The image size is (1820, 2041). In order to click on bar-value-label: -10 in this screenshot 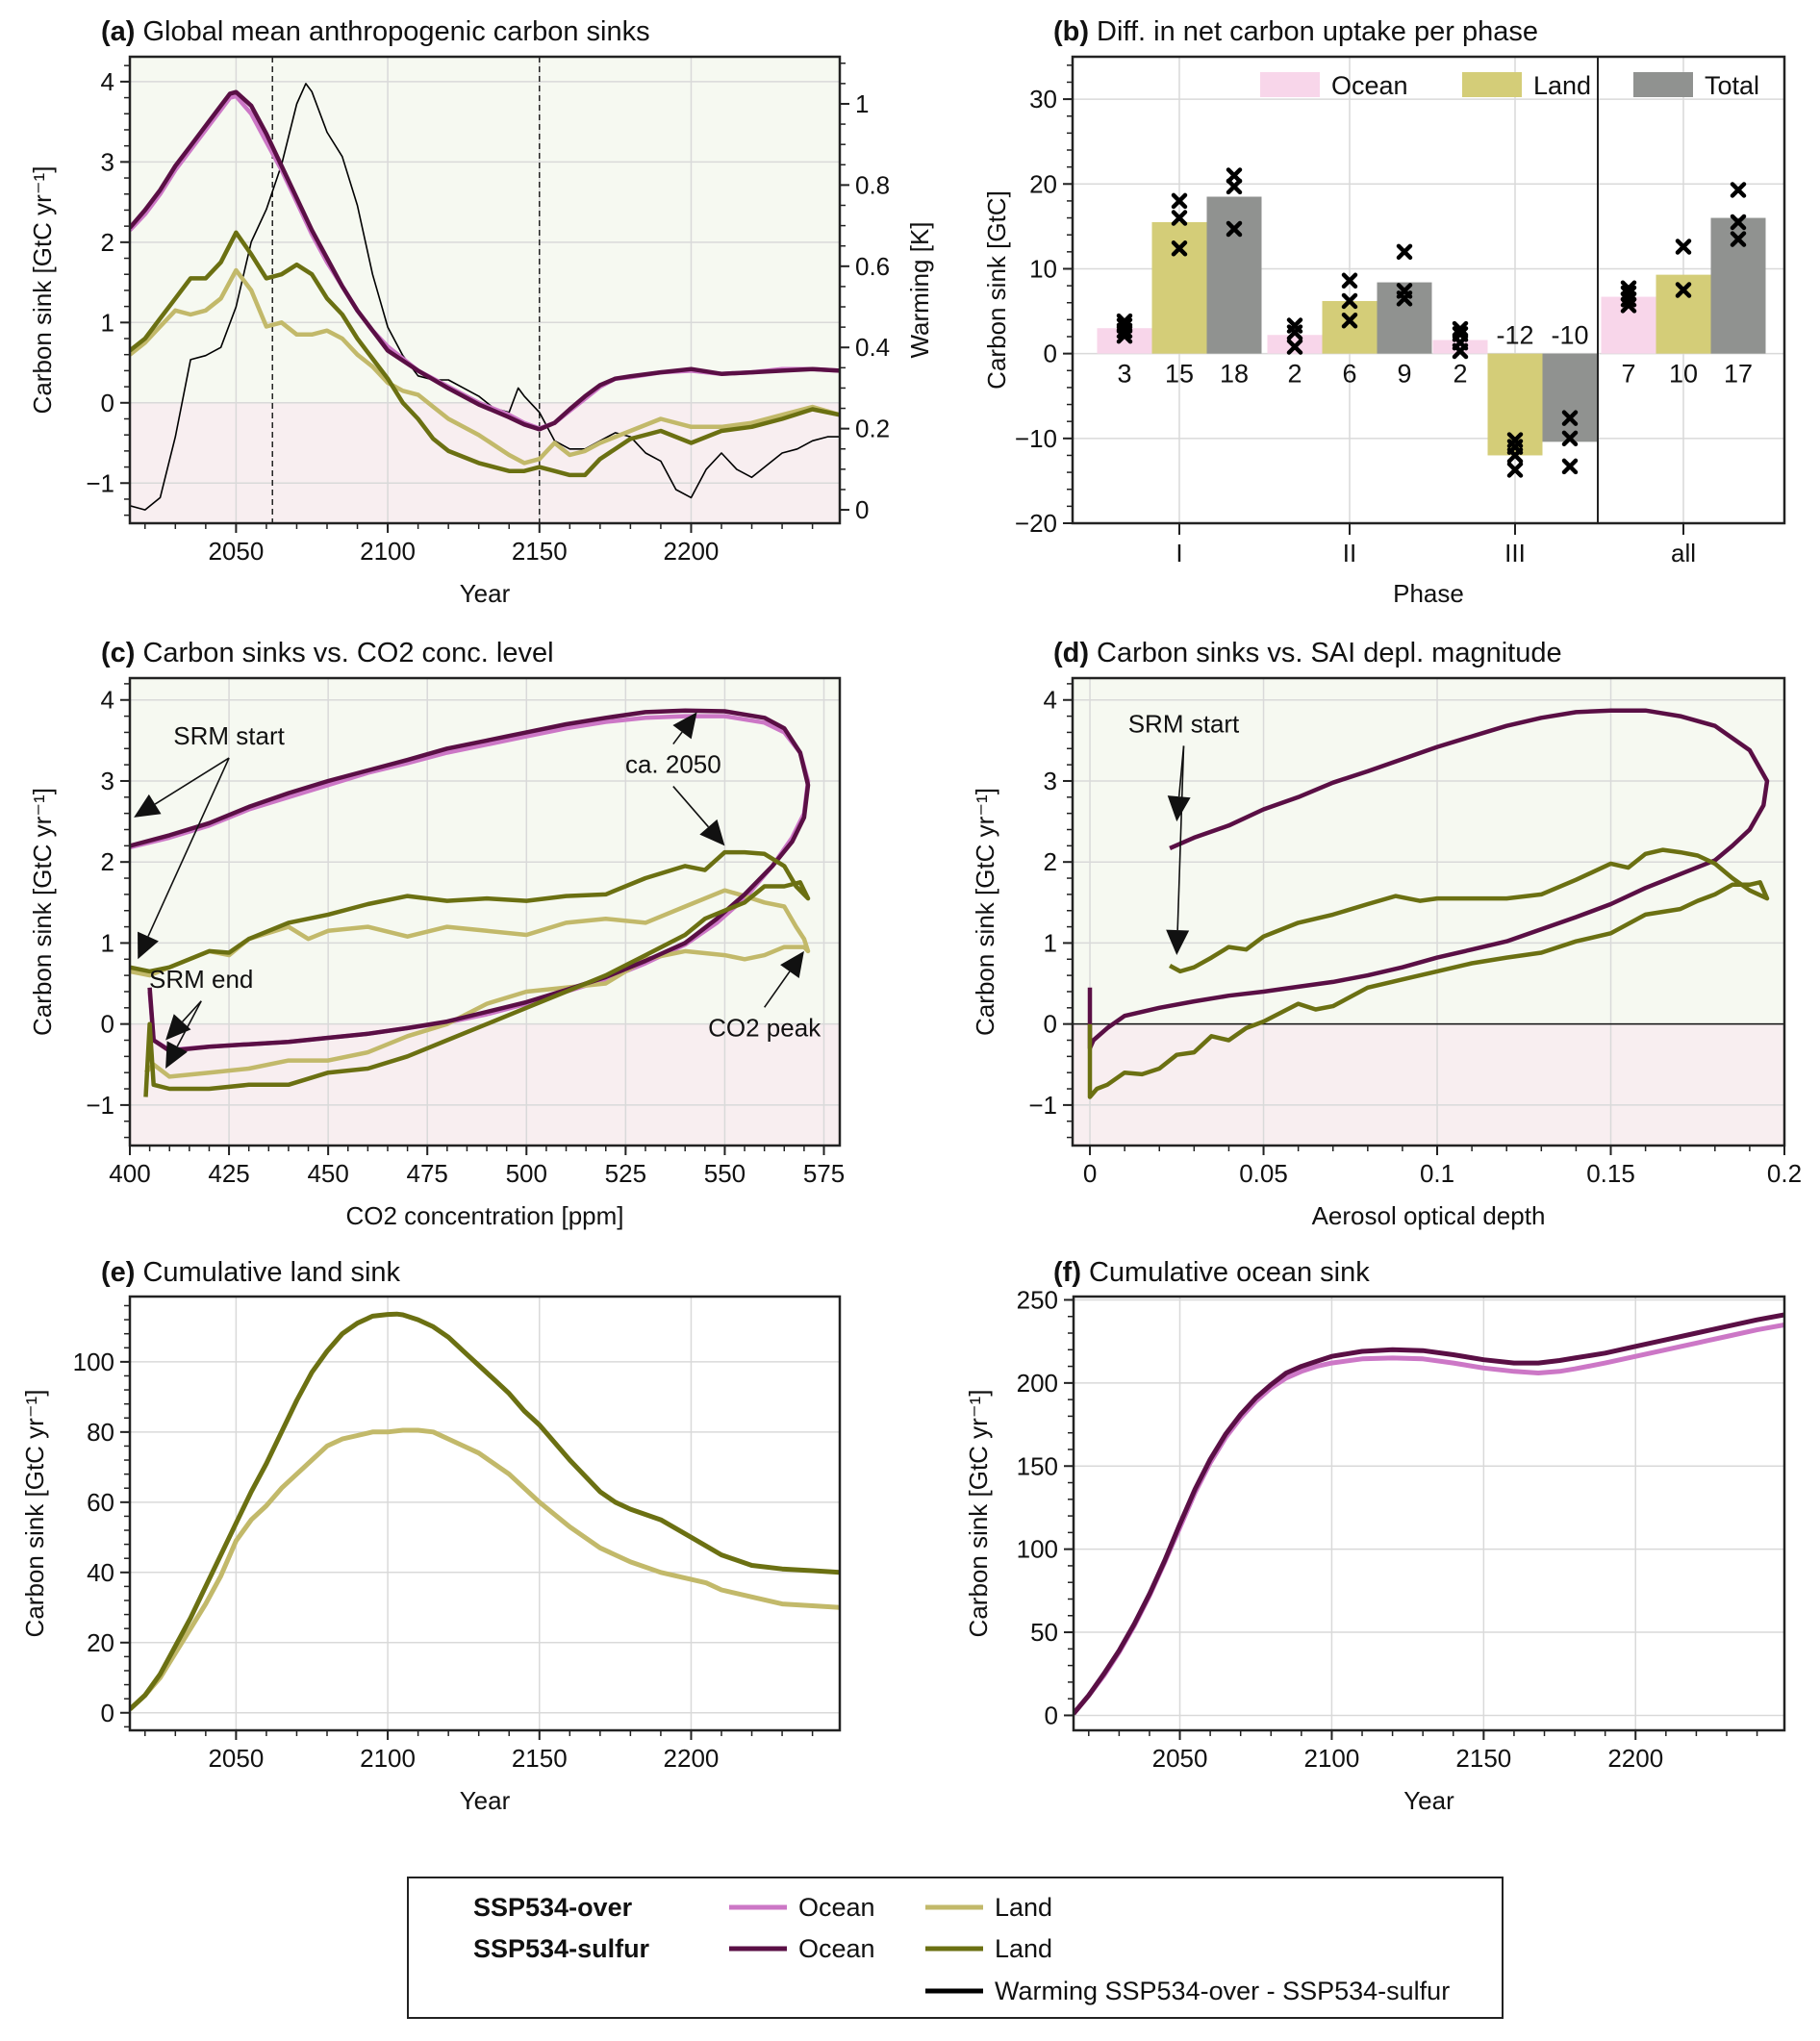, I will do `click(1569, 336)`.